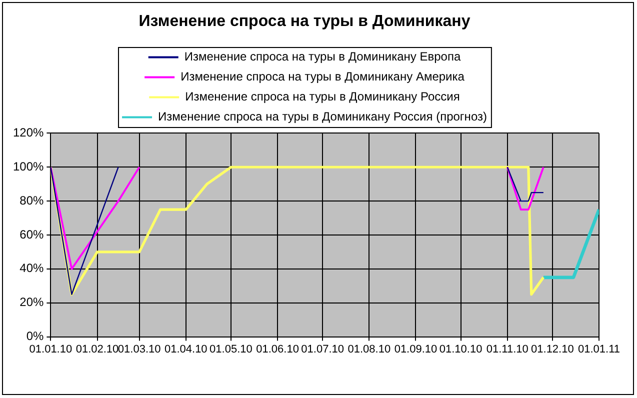 Image resolution: width=637 pixels, height=398 pixels. What do you see at coordinates (460, 349) in the screenshot?
I see `x-tick-label: 01.10.10` at bounding box center [460, 349].